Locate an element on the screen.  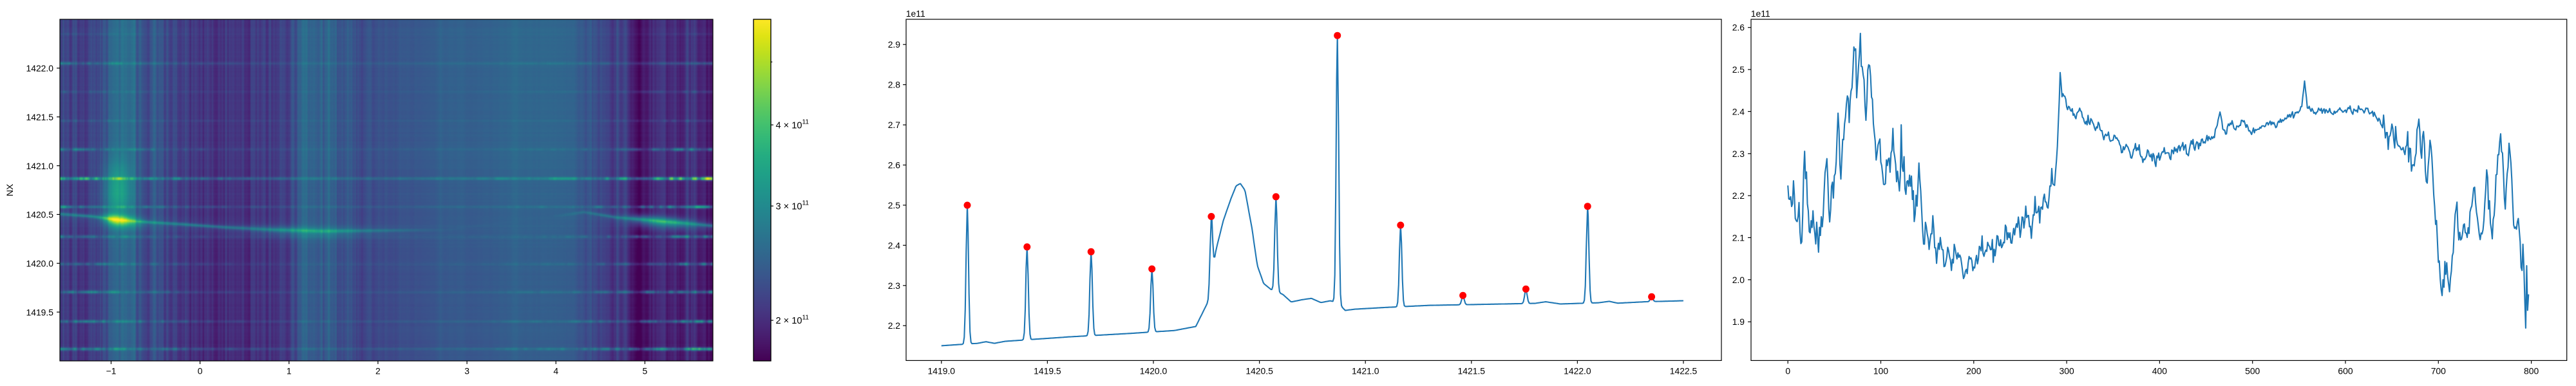
svg-text: 2 is located at coordinates (378, 370).